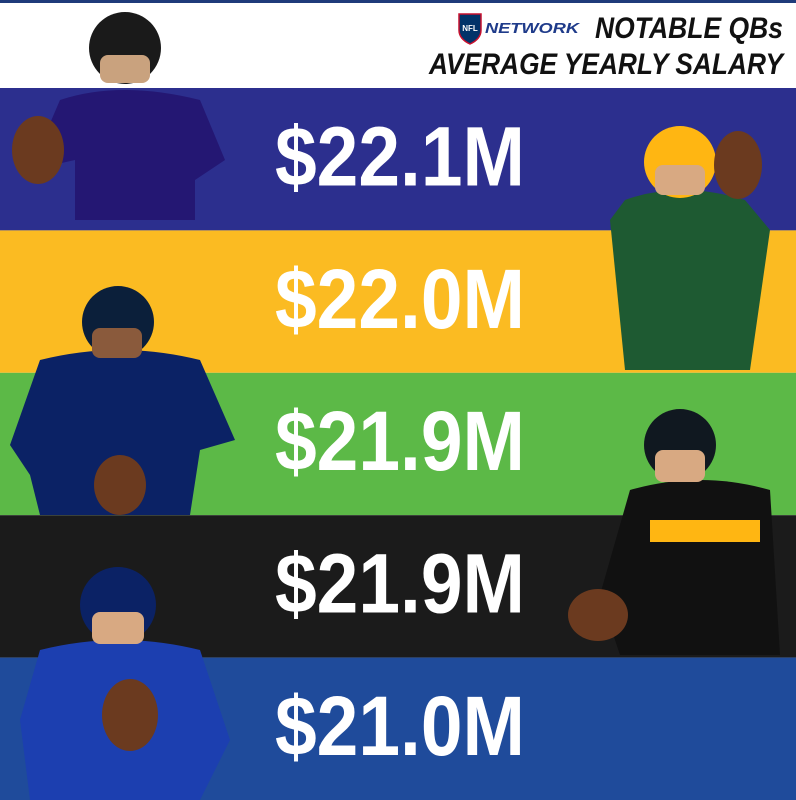 The height and width of the screenshot is (800, 796). Describe the element at coordinates (400, 726) in the screenshot. I see `salary-label: $21.0M` at that location.